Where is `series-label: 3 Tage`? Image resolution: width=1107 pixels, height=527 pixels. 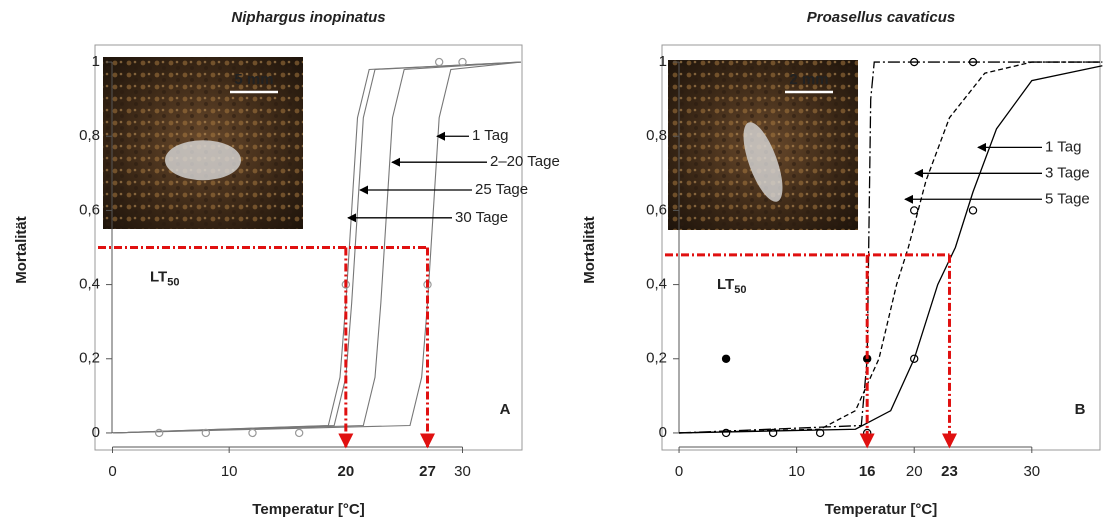 series-label: 3 Tage is located at coordinates (1067, 172).